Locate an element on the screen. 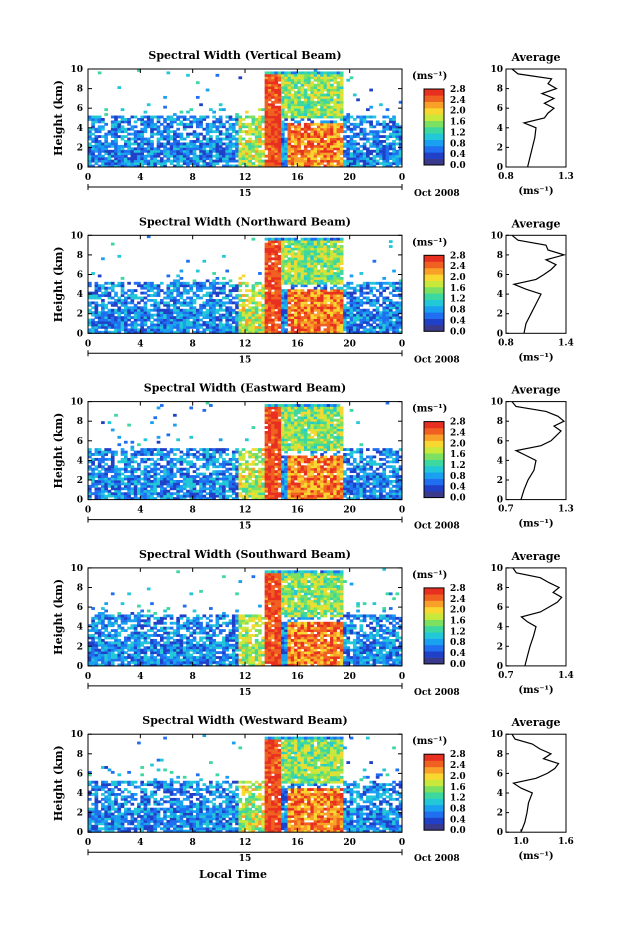 This screenshot has height=929, width=621. colorbar-tick-label: 0.4 is located at coordinates (458, 155).